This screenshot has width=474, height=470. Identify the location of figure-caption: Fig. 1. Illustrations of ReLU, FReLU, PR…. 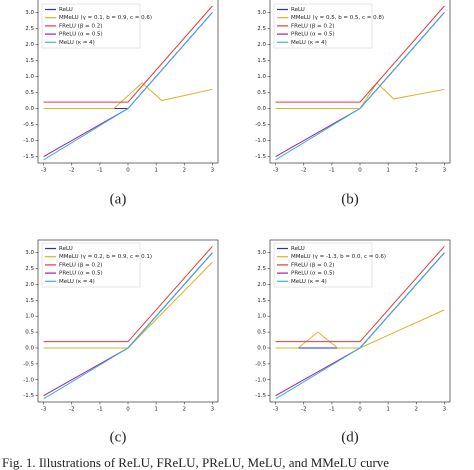
(195, 462).